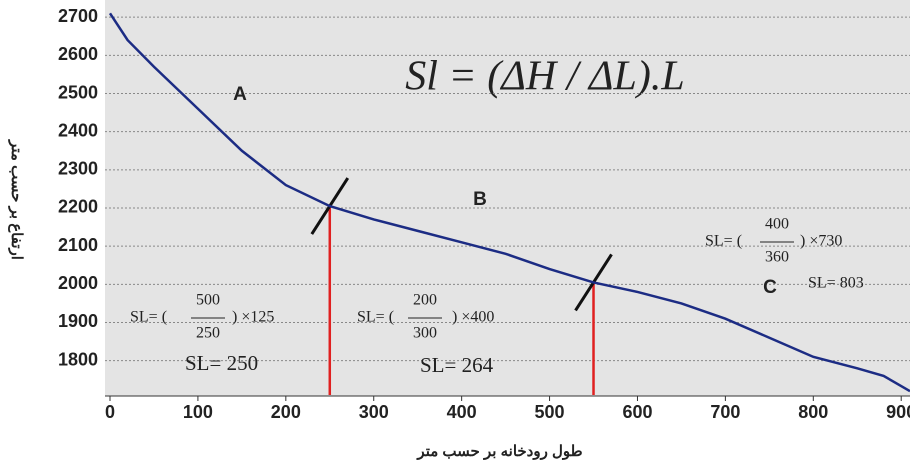 This screenshot has height=471, width=910. I want to click on x-tick-label: 600, so click(637, 412).